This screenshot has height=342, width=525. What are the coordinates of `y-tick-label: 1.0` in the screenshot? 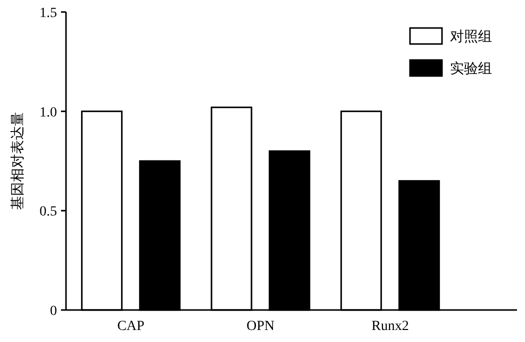 It's located at (48, 112).